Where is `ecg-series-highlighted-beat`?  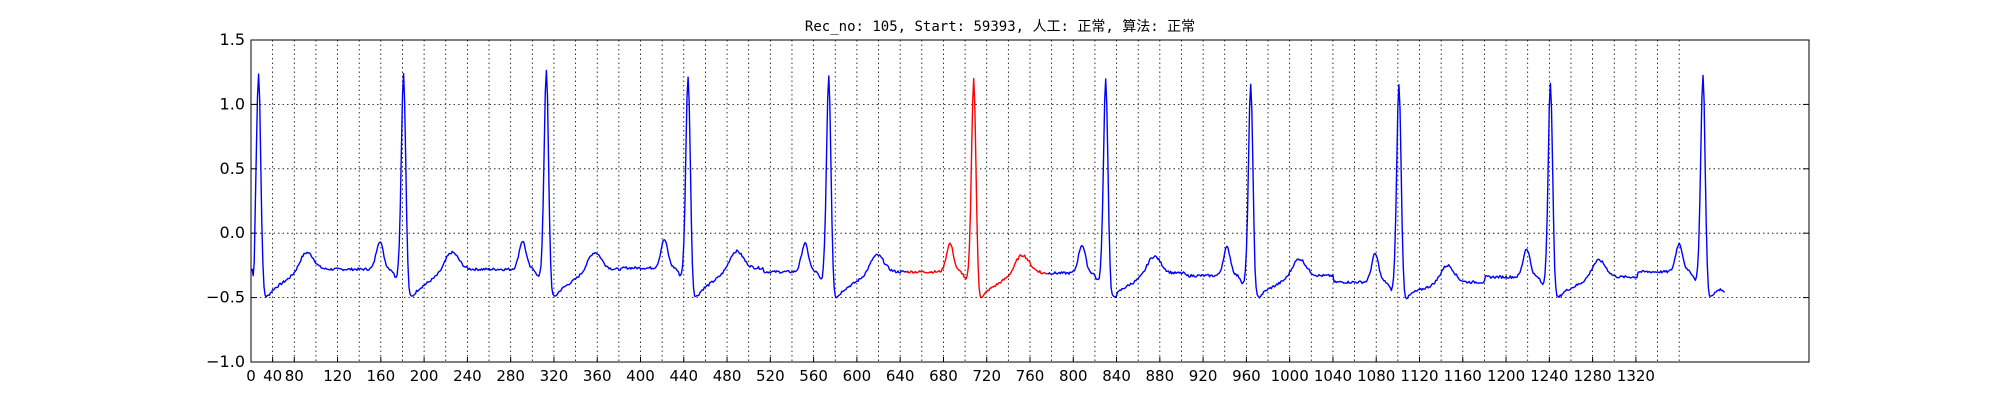 ecg-series-highlighted-beat is located at coordinates (977, 188).